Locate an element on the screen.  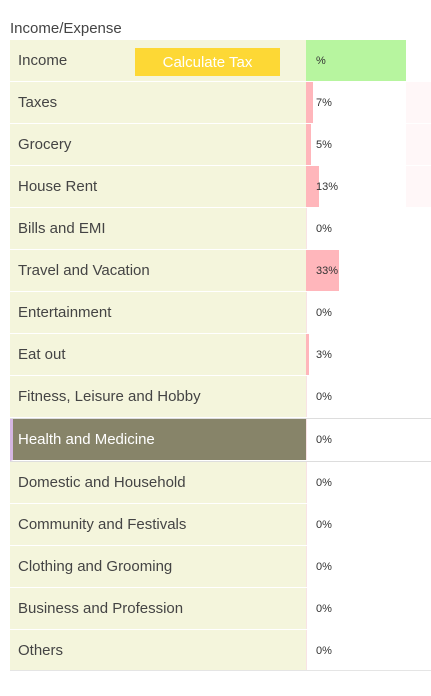
category-row: Community and Festivals 0% is located at coordinates (220, 525).